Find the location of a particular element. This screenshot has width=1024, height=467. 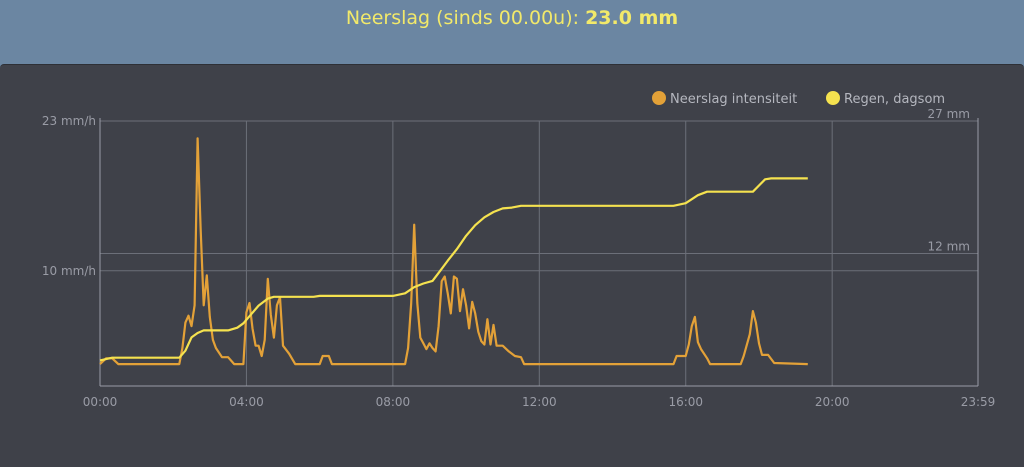

y-left-tick-label: 10 mm/h is located at coordinates (69, 271).